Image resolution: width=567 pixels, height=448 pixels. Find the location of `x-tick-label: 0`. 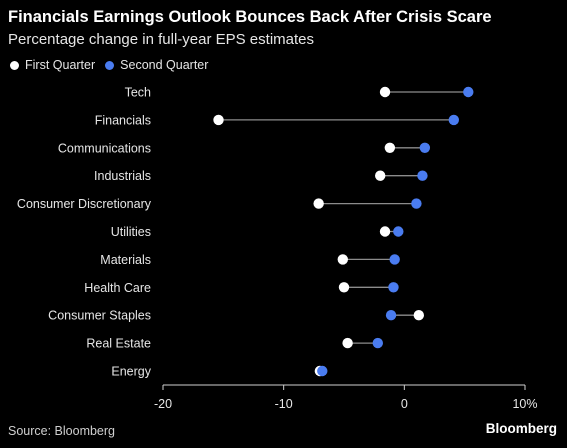

x-tick-label: 0 is located at coordinates (404, 404).